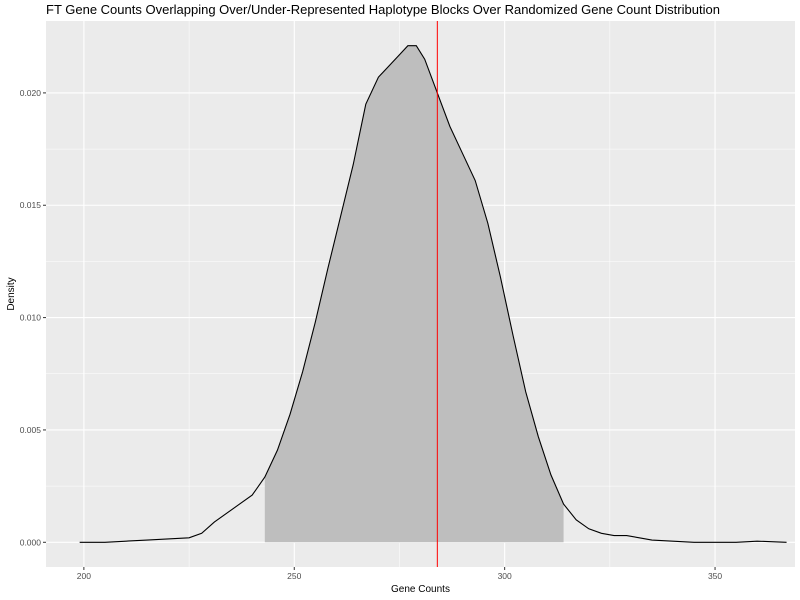  Describe the element at coordinates (31, 205) in the screenshot. I see `y-tick-label: 0.015` at that location.